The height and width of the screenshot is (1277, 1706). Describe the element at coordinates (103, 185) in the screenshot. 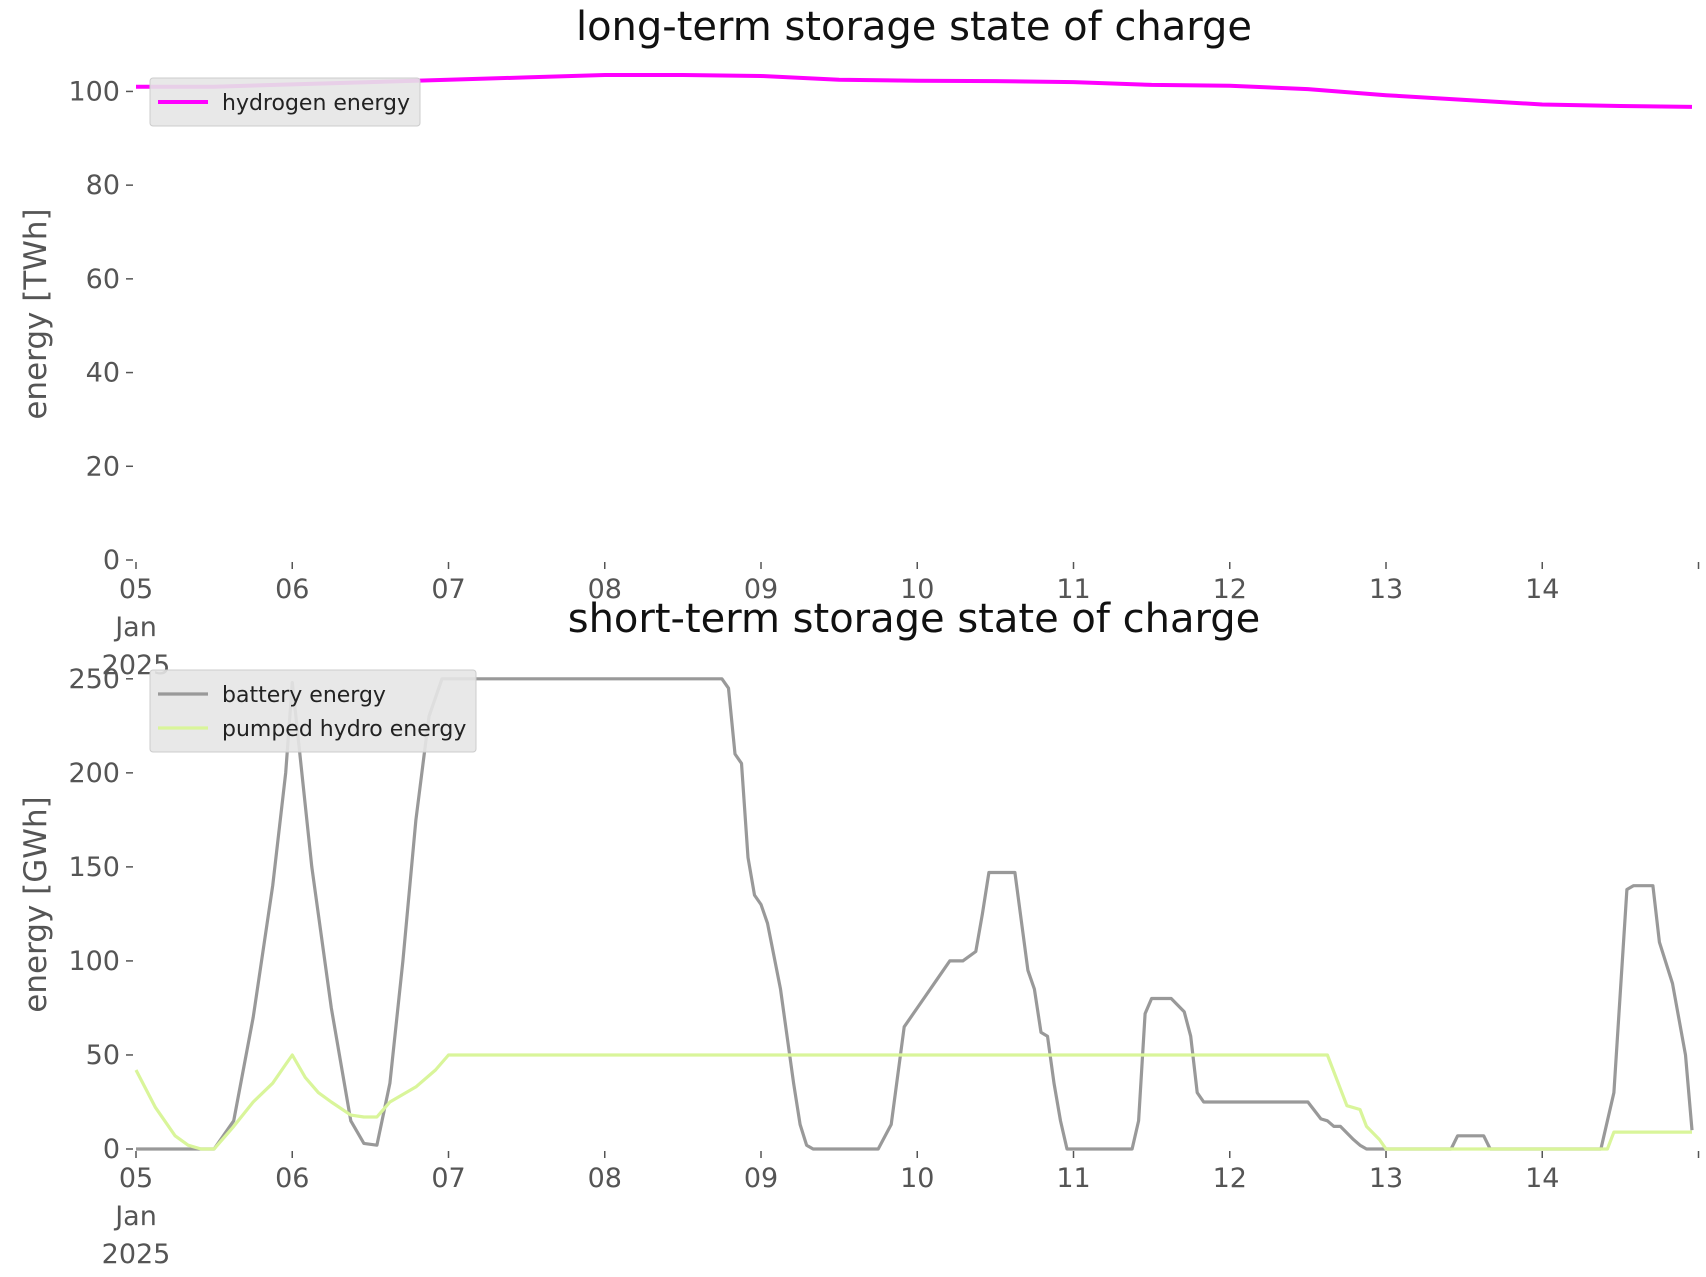

I see `y-tick-label: 80` at that location.